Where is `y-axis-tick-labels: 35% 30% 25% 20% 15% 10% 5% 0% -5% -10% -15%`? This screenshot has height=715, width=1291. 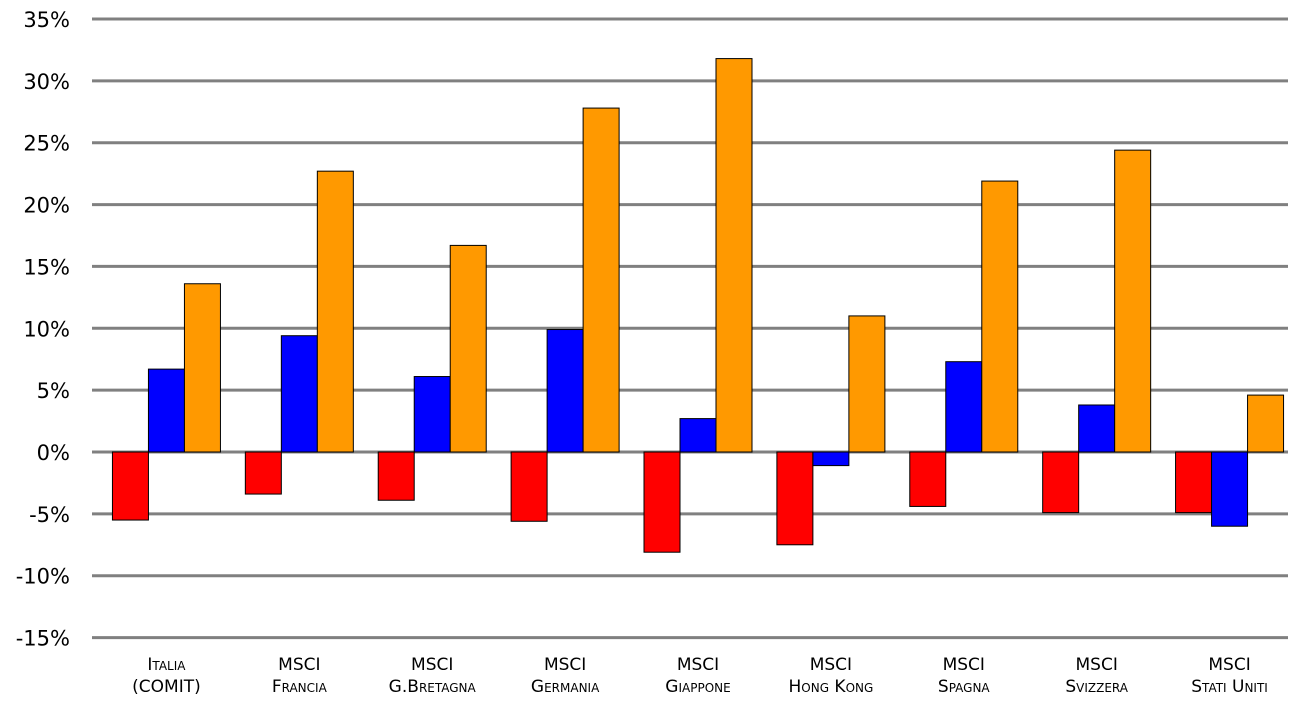 y-axis-tick-labels: 35% 30% 25% 20% 15% 10% 5% 0% -5% -10% -15% is located at coordinates (43, 329).